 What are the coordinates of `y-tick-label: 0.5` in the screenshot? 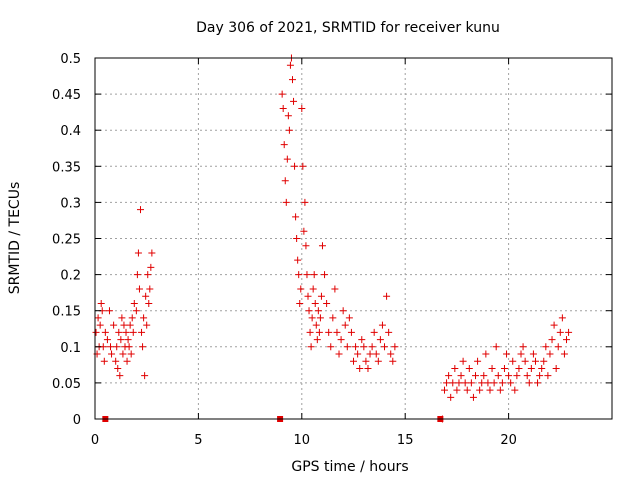 It's located at (70, 59).